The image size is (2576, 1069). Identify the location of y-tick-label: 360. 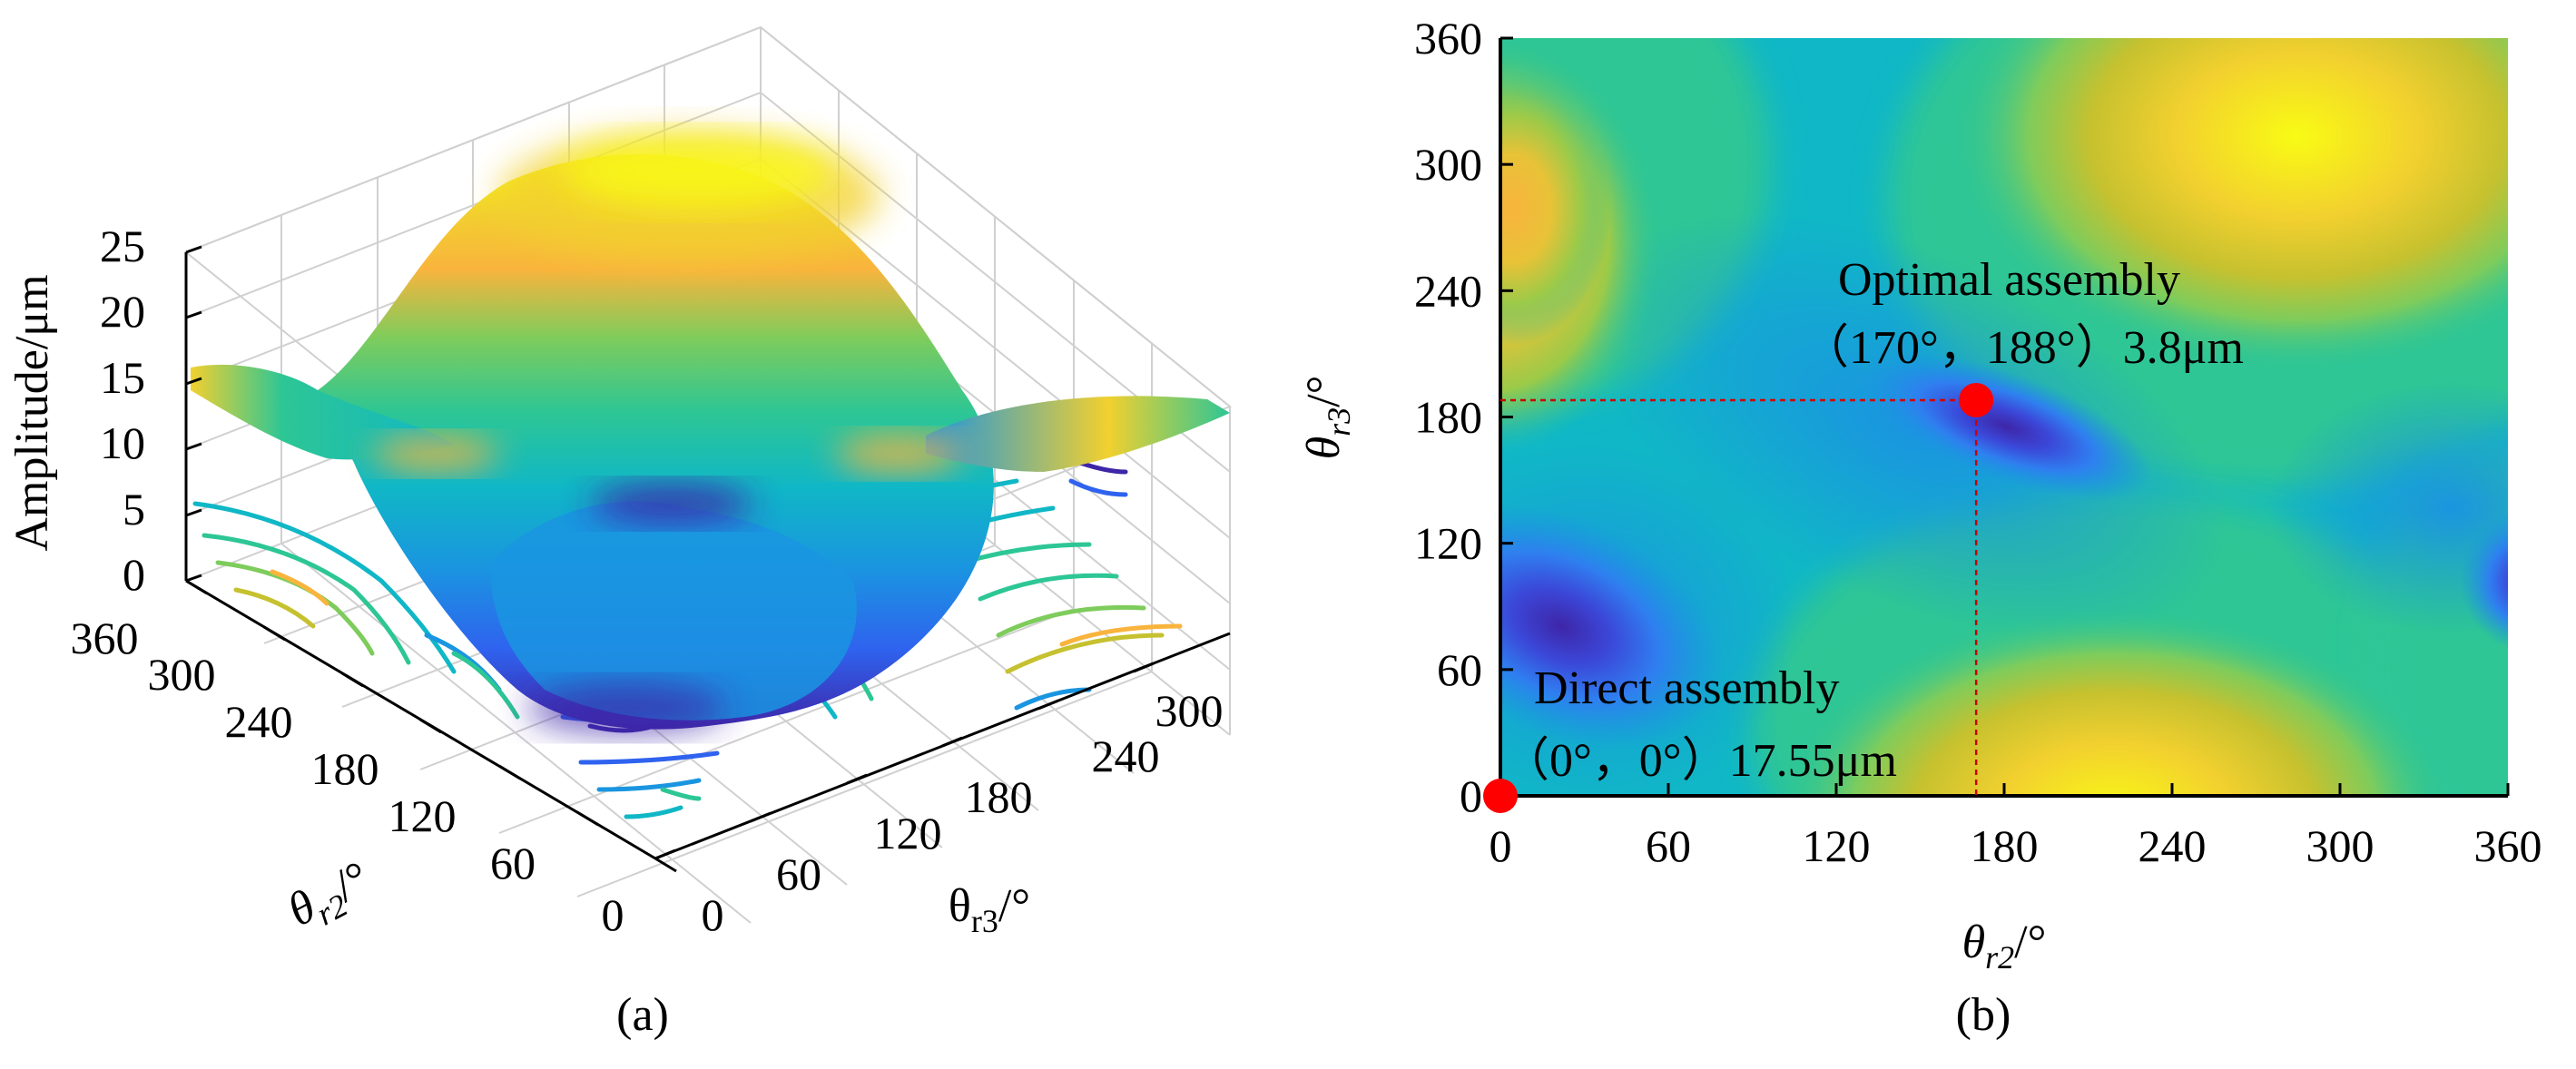
(1448, 38).